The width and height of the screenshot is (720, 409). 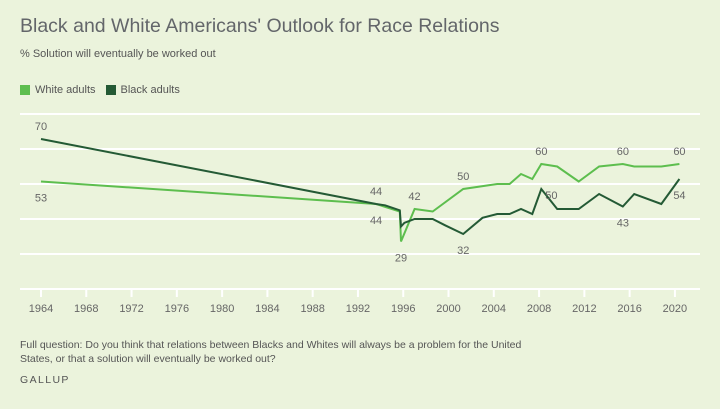 I want to click on x-tick-label: 1968, so click(x=86, y=309).